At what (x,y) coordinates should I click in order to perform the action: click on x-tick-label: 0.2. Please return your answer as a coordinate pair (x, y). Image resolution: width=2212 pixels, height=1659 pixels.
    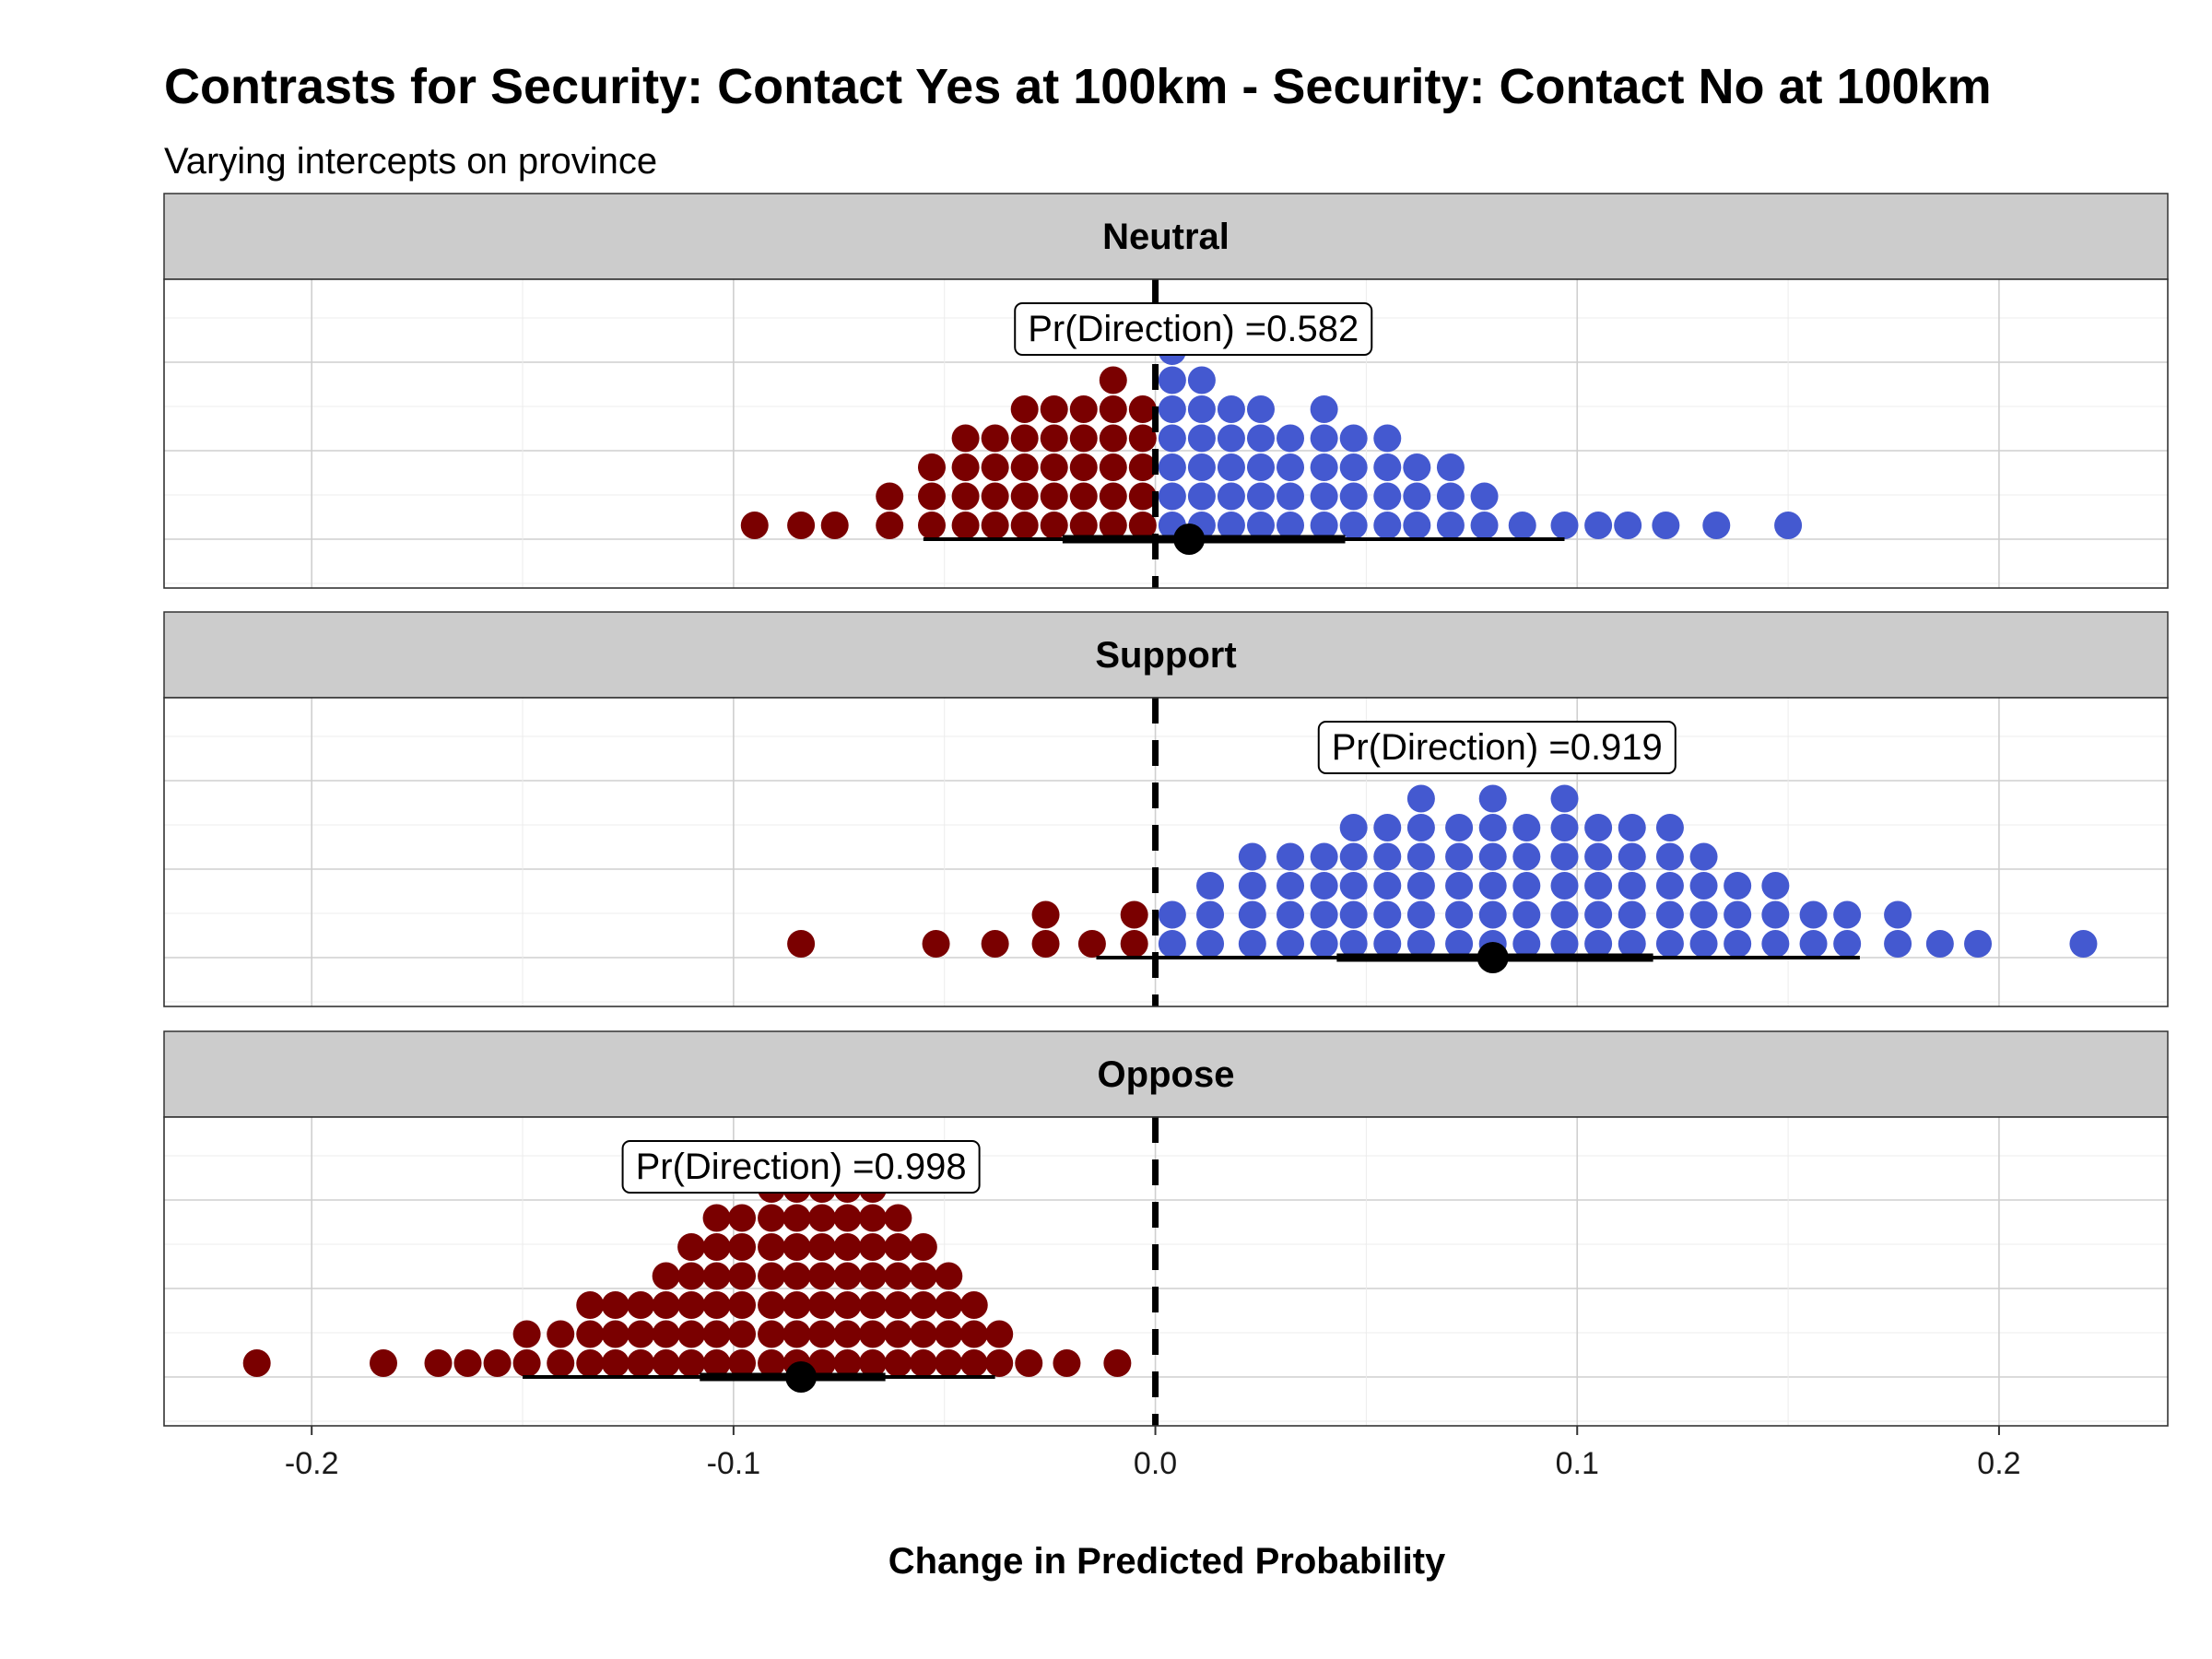
    Looking at the image, I should click on (1998, 1463).